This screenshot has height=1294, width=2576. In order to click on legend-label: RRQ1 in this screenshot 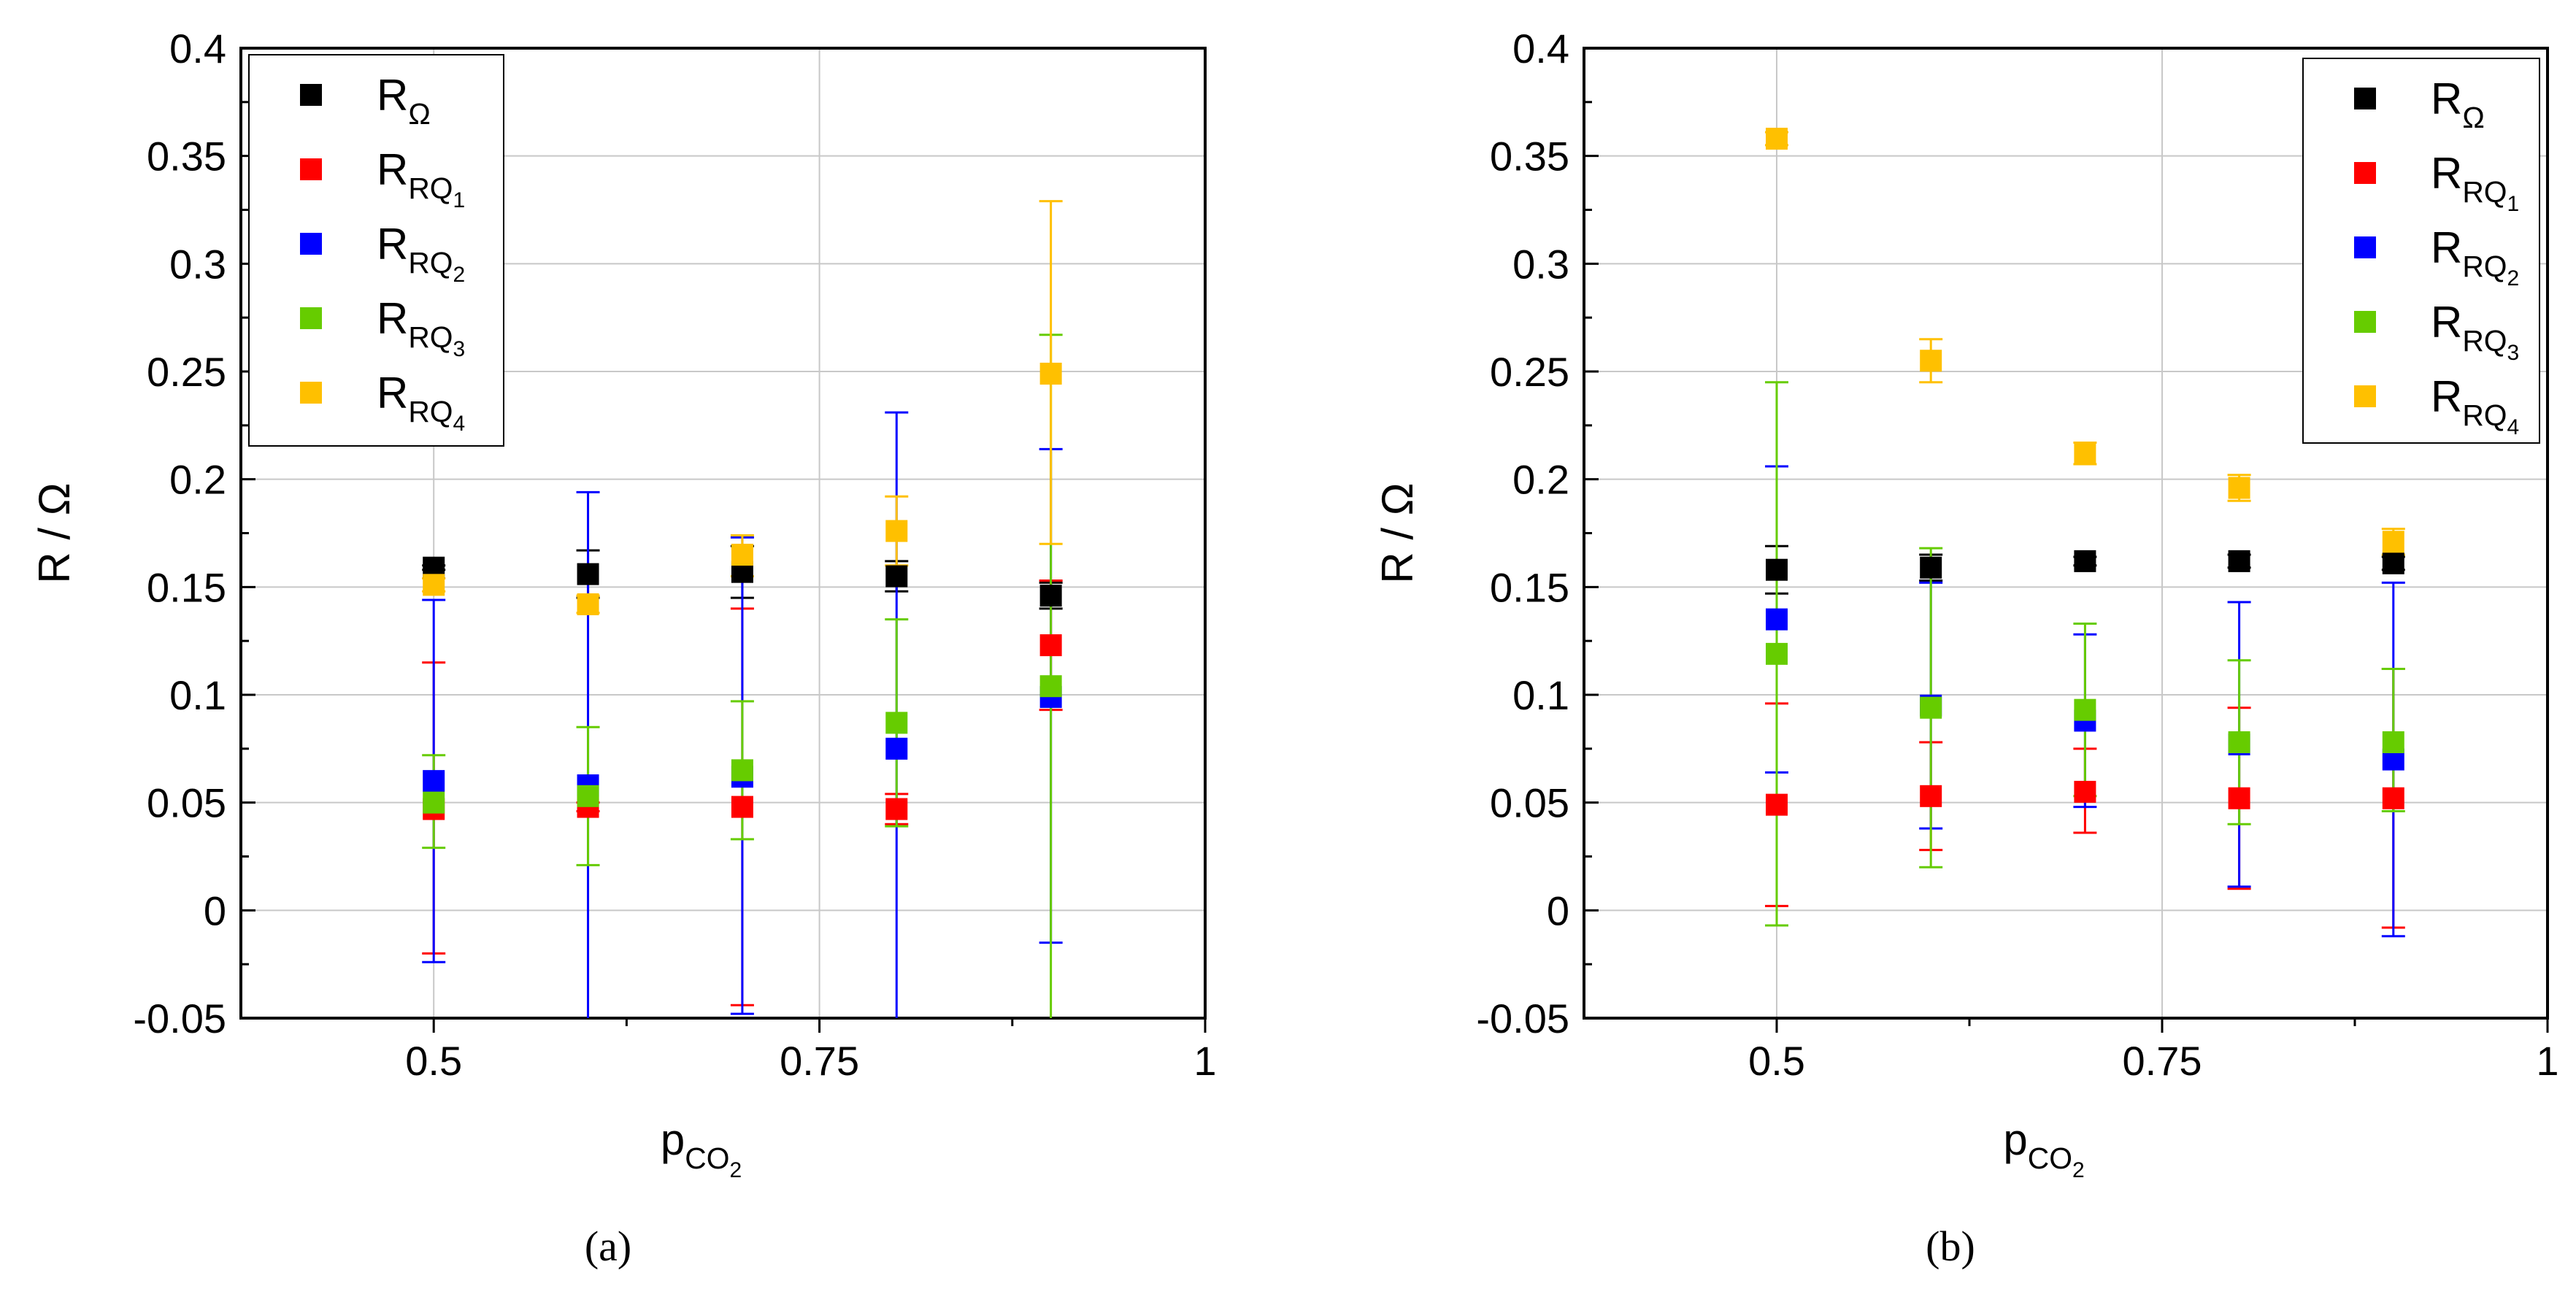, I will do `click(421, 178)`.